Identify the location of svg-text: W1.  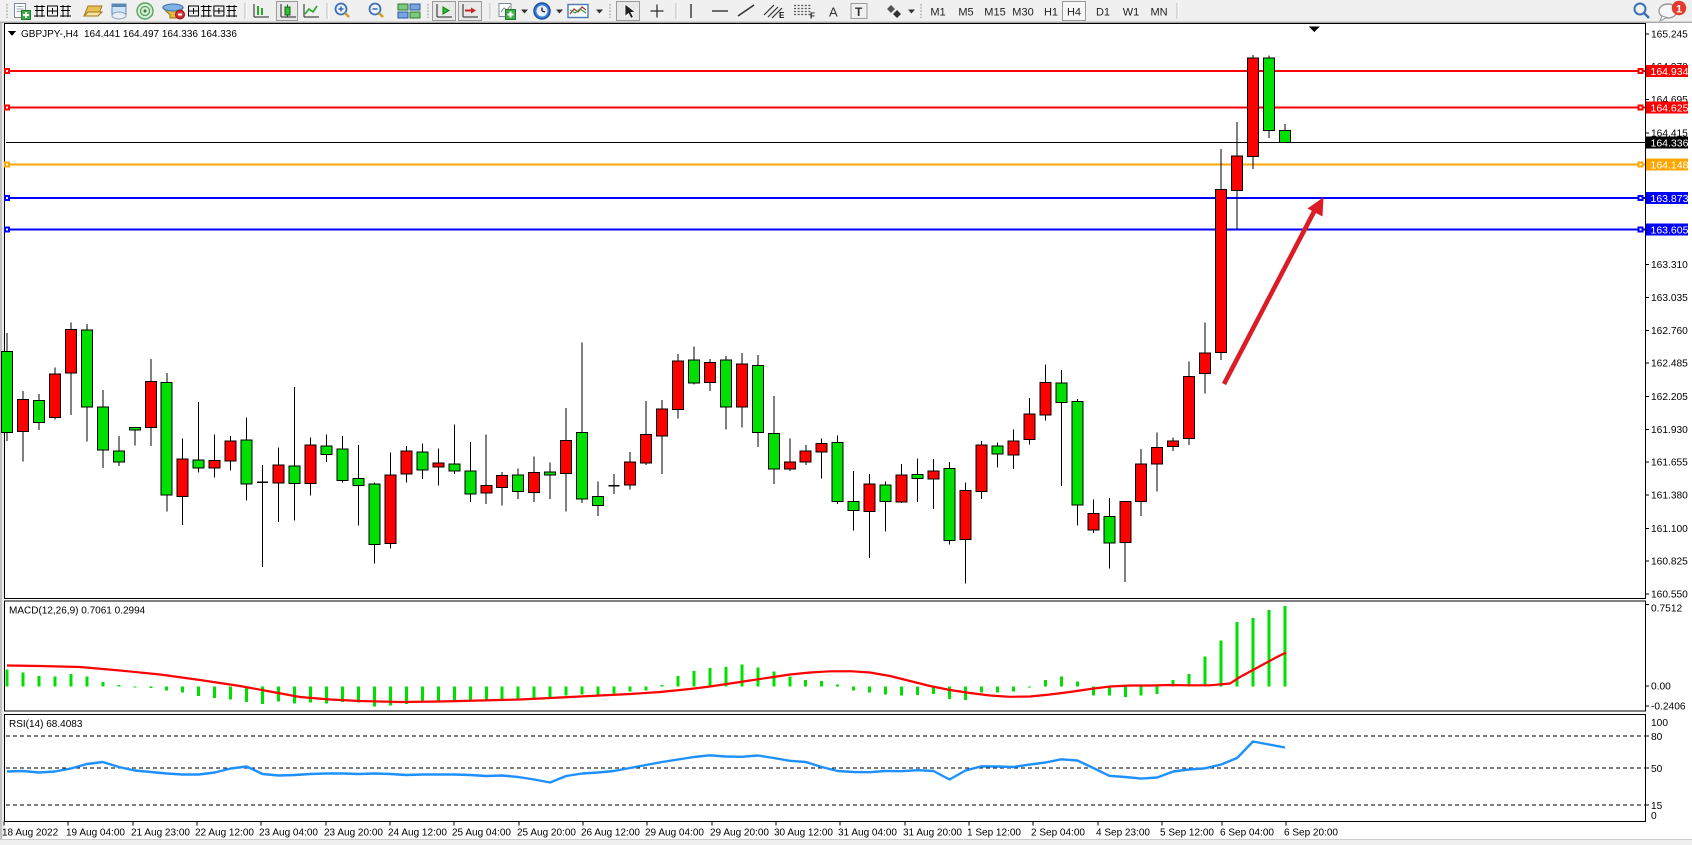
(1131, 13).